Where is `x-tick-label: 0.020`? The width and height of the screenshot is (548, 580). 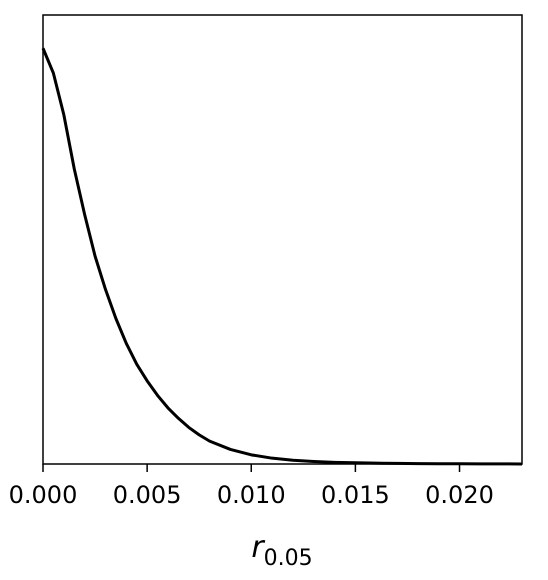 x-tick-label: 0.020 is located at coordinates (459, 495).